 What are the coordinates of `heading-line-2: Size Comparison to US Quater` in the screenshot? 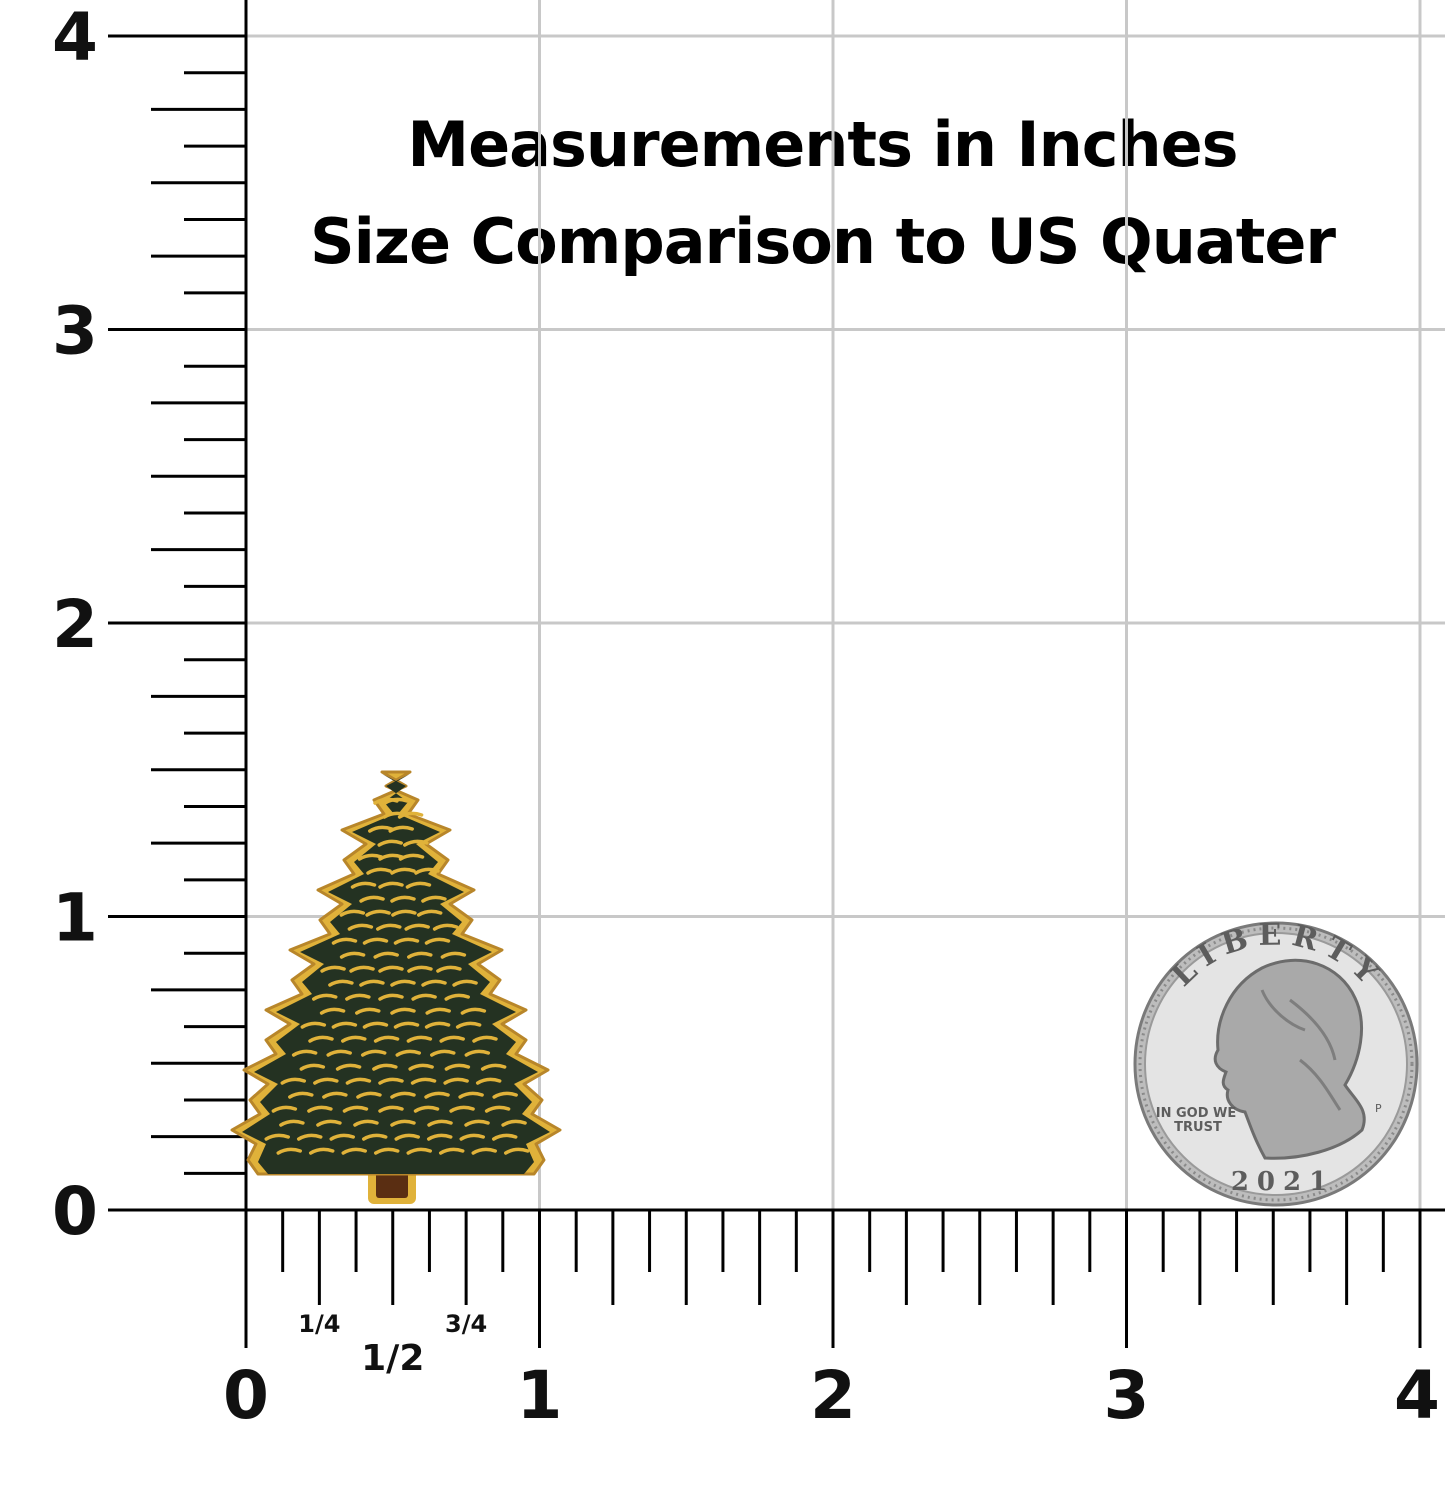 It's located at (823, 241).